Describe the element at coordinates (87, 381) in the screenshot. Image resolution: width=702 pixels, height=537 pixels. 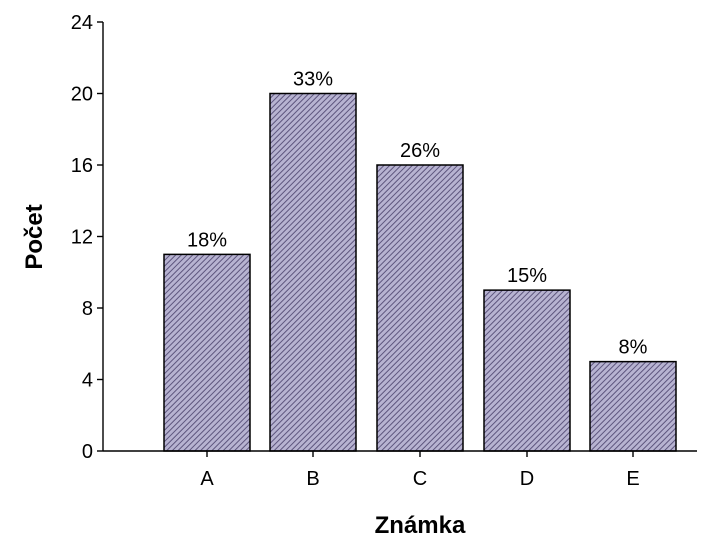
I see `y-tick-label: 4` at that location.